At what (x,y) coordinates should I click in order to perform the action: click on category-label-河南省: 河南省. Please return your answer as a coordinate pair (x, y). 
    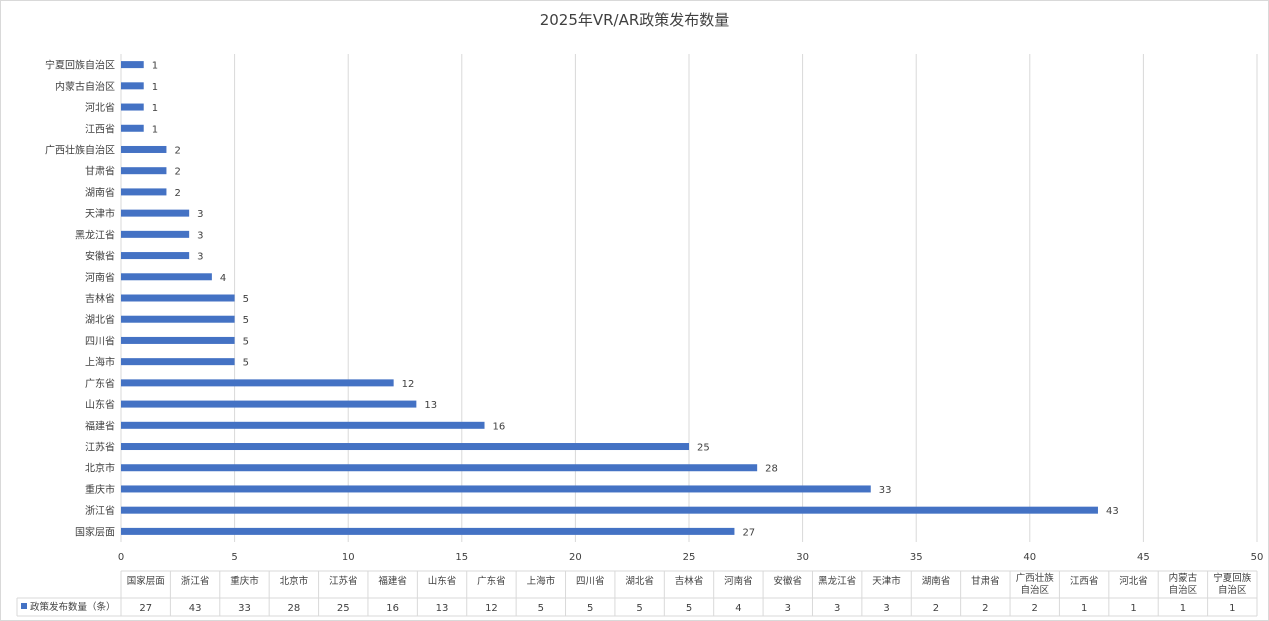
    Looking at the image, I should click on (100, 277).